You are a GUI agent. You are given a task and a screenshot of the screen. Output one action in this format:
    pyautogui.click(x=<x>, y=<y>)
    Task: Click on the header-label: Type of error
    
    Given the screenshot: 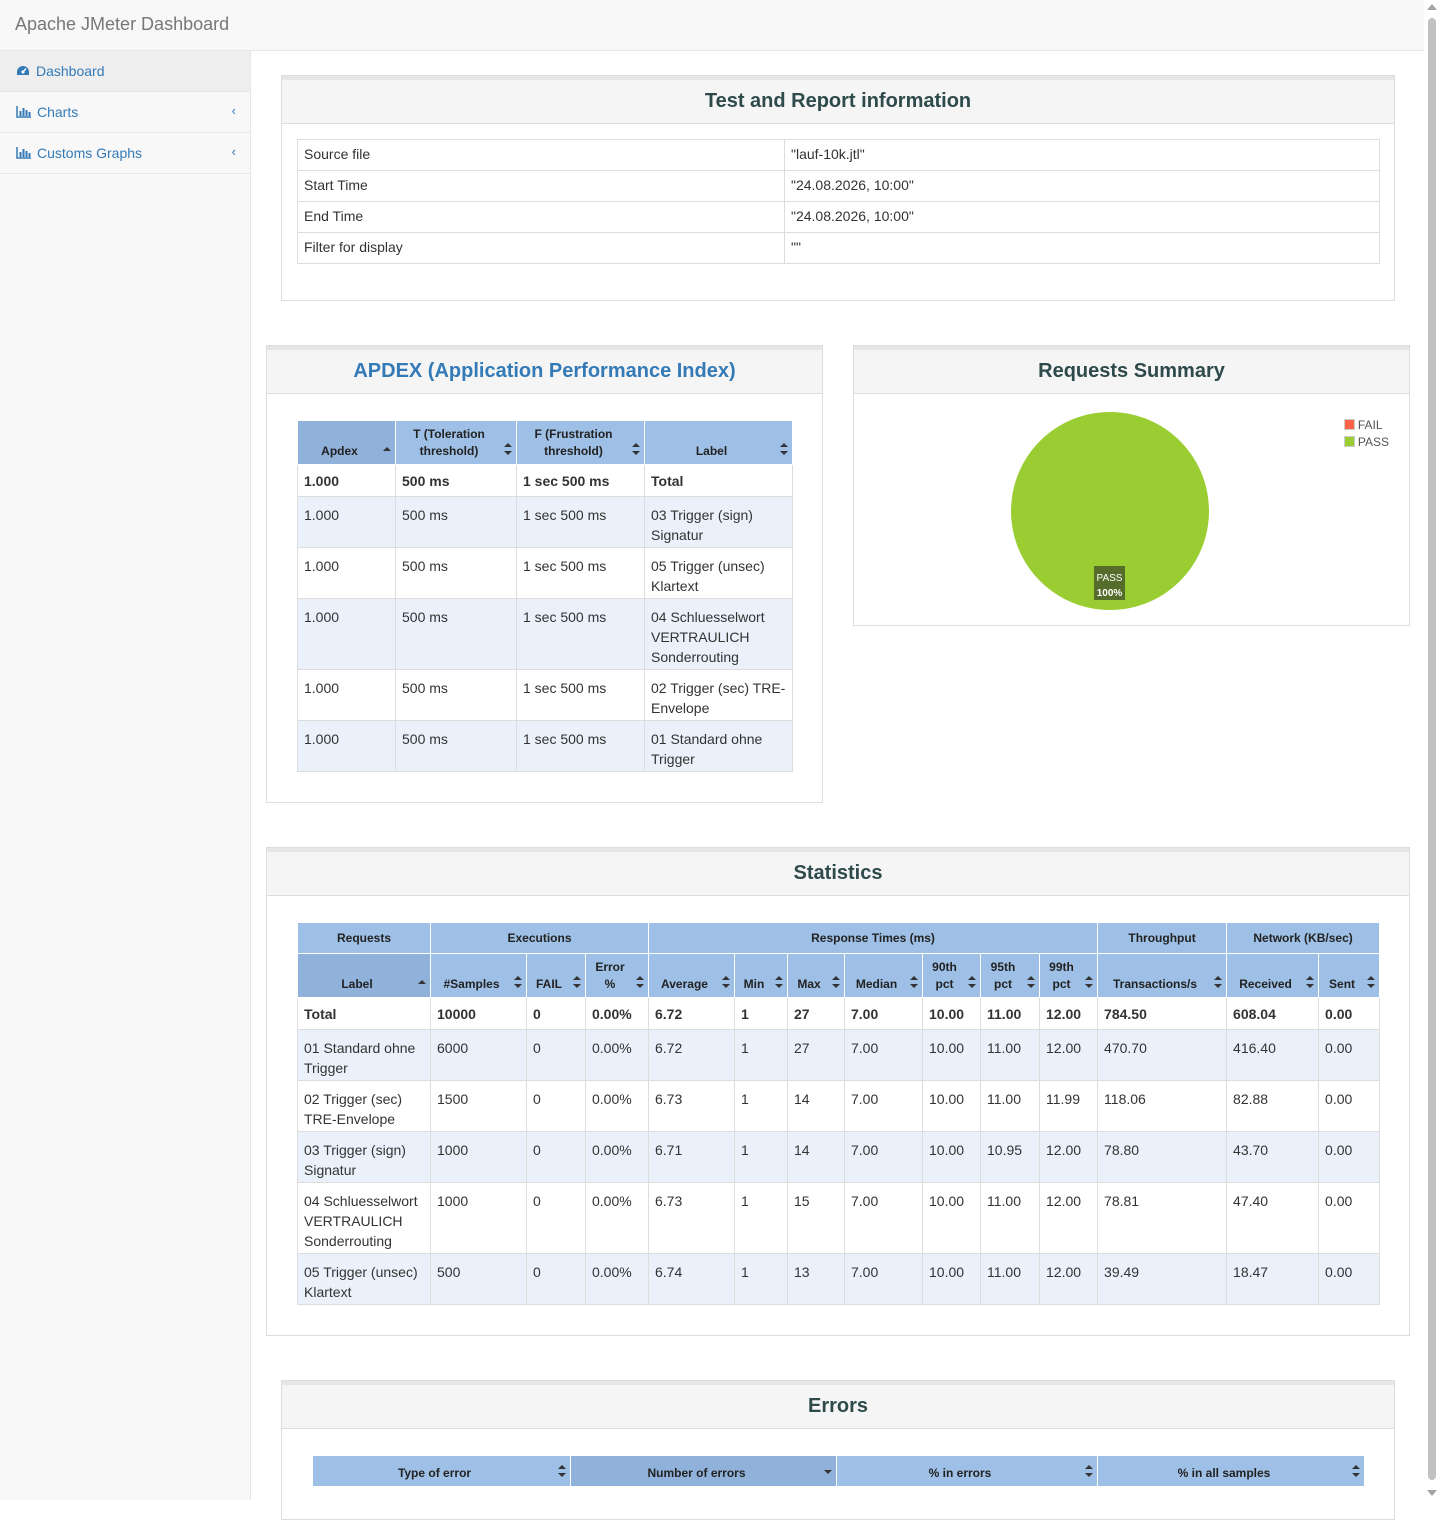 What is the action you would take?
    pyautogui.click(x=434, y=1473)
    